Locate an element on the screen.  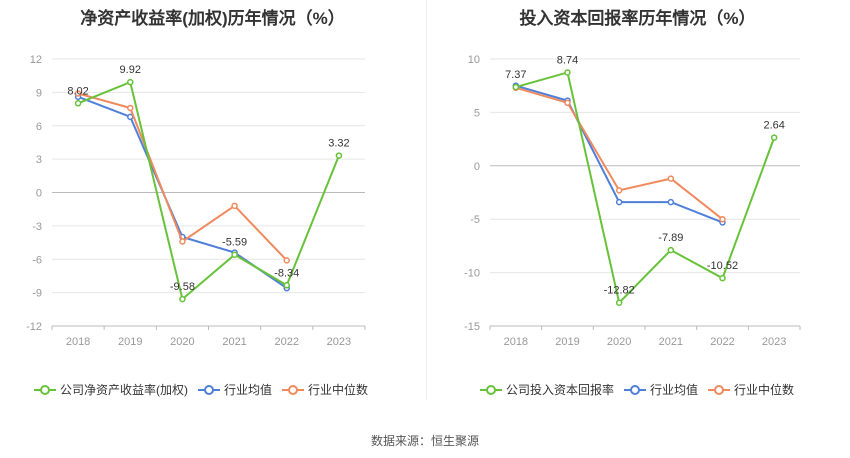
y-tick-label: 5 is located at coordinates (477, 113).